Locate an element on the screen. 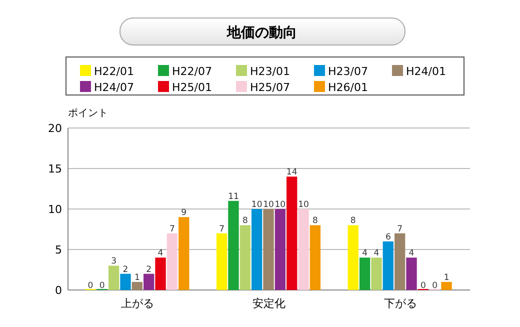 The width and height of the screenshot is (520, 327). legend-label: H25/07 is located at coordinates (270, 87).